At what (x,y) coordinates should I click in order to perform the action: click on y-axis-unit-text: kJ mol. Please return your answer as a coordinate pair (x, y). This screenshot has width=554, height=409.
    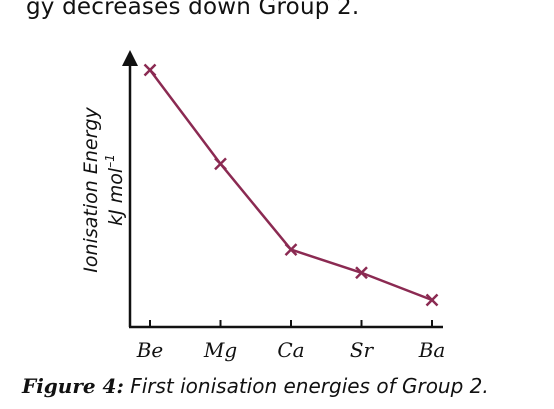
    Looking at the image, I should click on (116, 196).